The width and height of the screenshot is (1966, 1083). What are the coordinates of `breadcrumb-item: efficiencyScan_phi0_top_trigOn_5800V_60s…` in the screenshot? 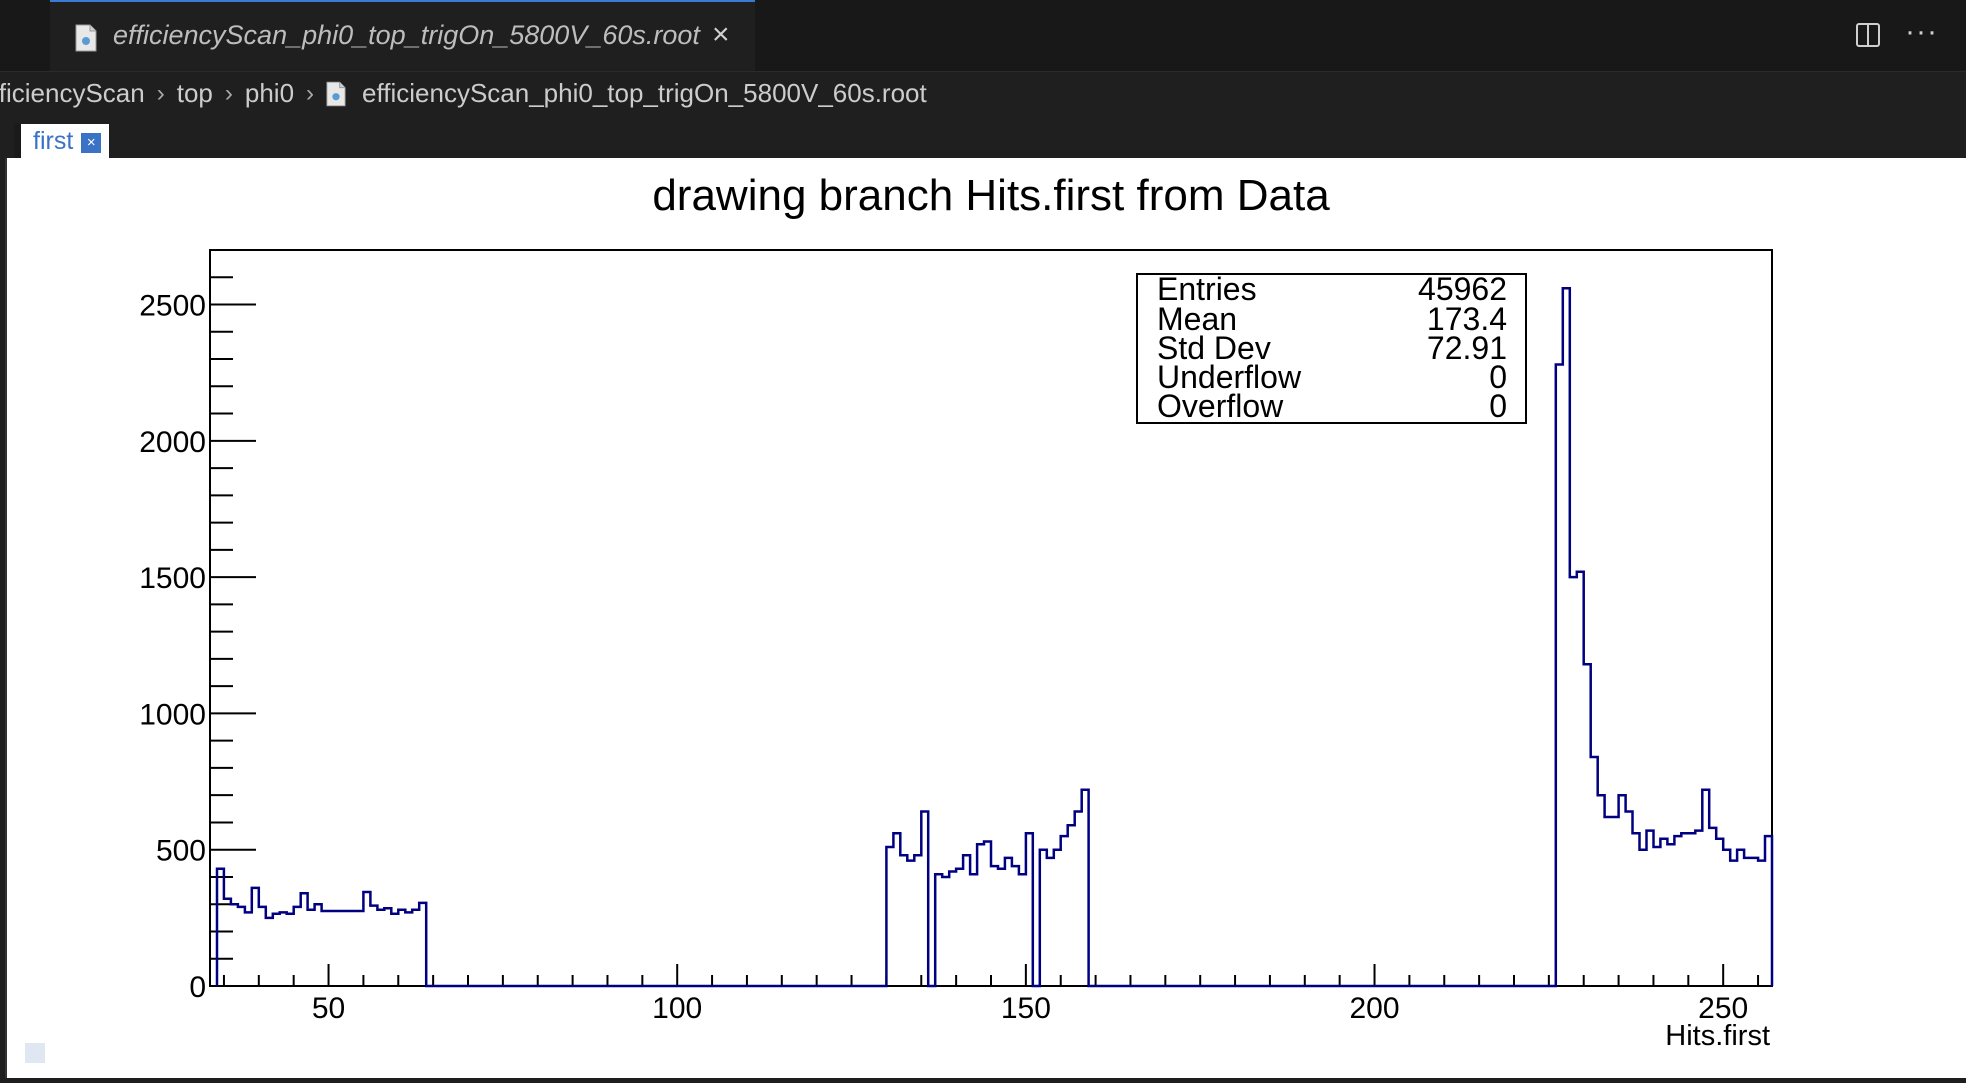 It's located at (644, 93).